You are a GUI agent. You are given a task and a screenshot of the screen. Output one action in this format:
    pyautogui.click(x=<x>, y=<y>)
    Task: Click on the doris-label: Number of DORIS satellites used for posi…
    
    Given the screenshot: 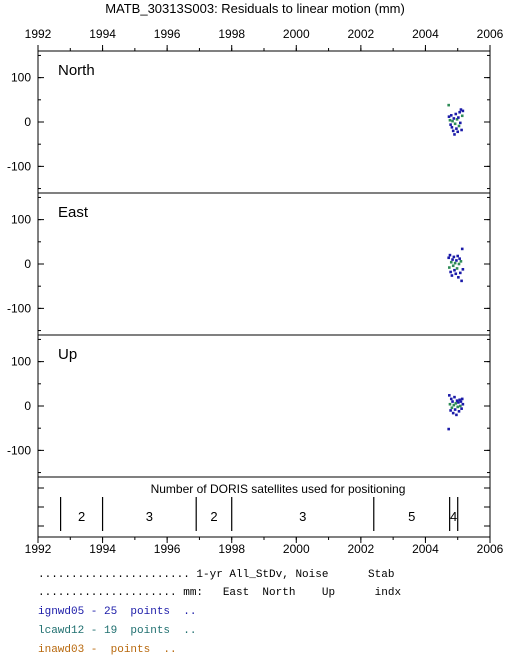 What is the action you would take?
    pyautogui.click(x=278, y=489)
    